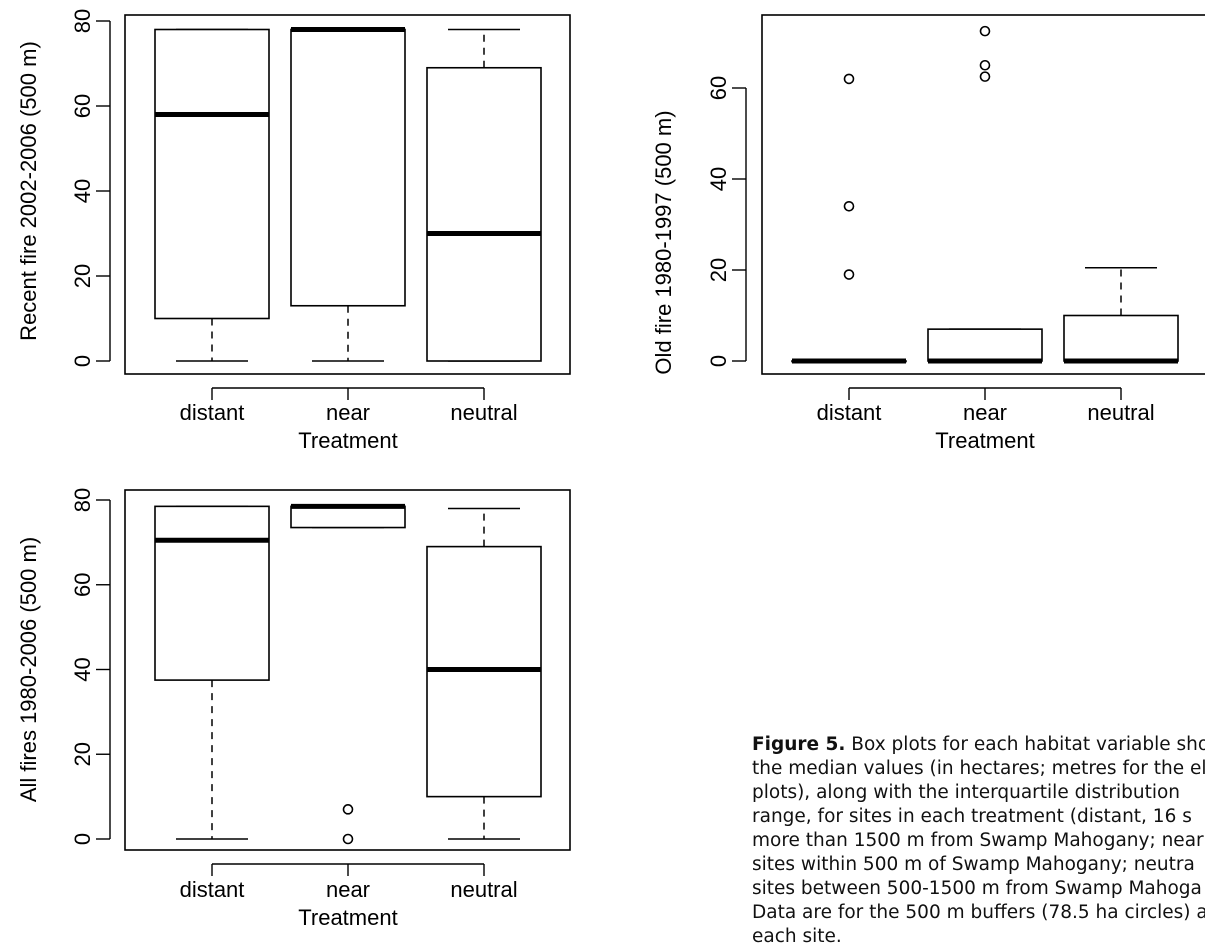 This screenshot has height=949, width=1205. I want to click on old-y-axis-title: Old fire 1980-1997 (500 m), so click(663, 242).